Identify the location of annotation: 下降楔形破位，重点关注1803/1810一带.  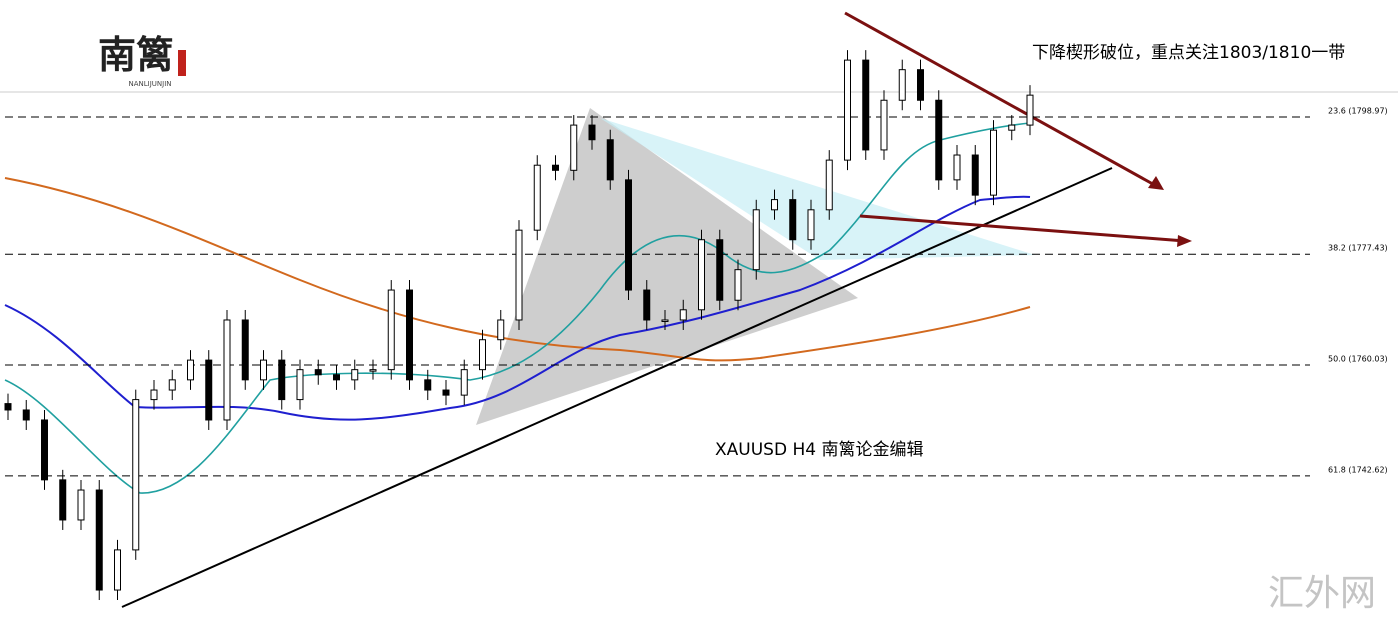
(1188, 53).